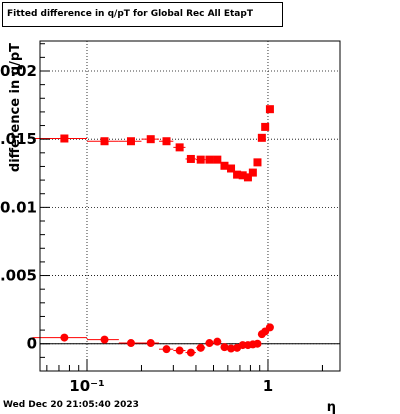 The image size is (400, 414). I want to click on y-tick-labels: 0 0.005 0.01 0.015 0.02, so click(18, 207).